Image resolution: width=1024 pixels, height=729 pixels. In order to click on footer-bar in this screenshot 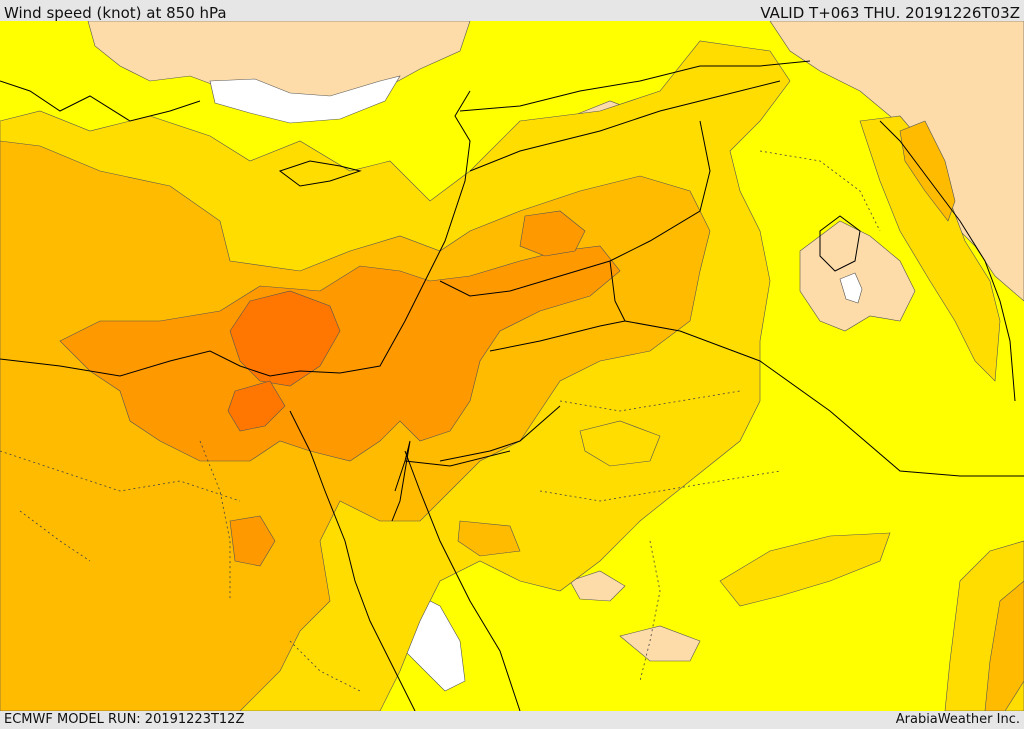, I will do `click(512, 720)`.